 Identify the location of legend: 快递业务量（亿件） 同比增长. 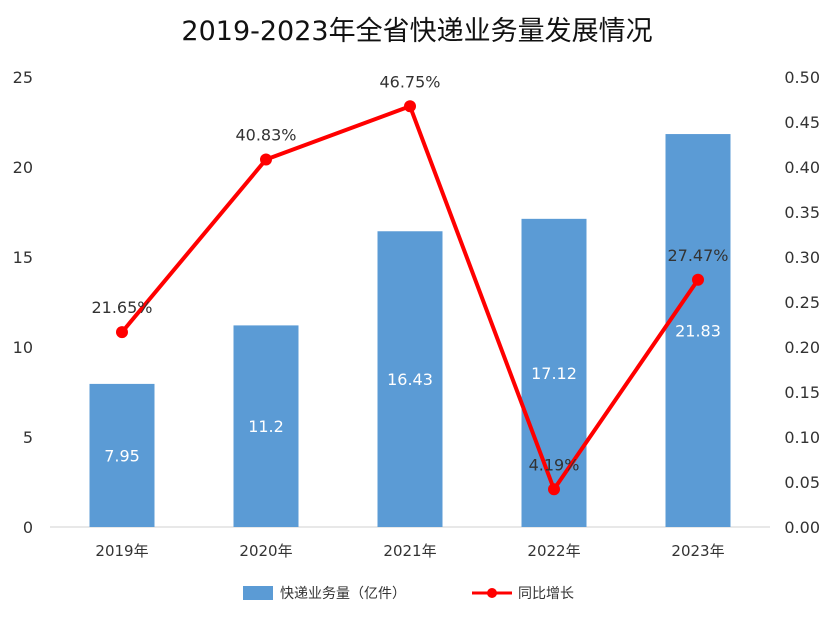
(408, 594).